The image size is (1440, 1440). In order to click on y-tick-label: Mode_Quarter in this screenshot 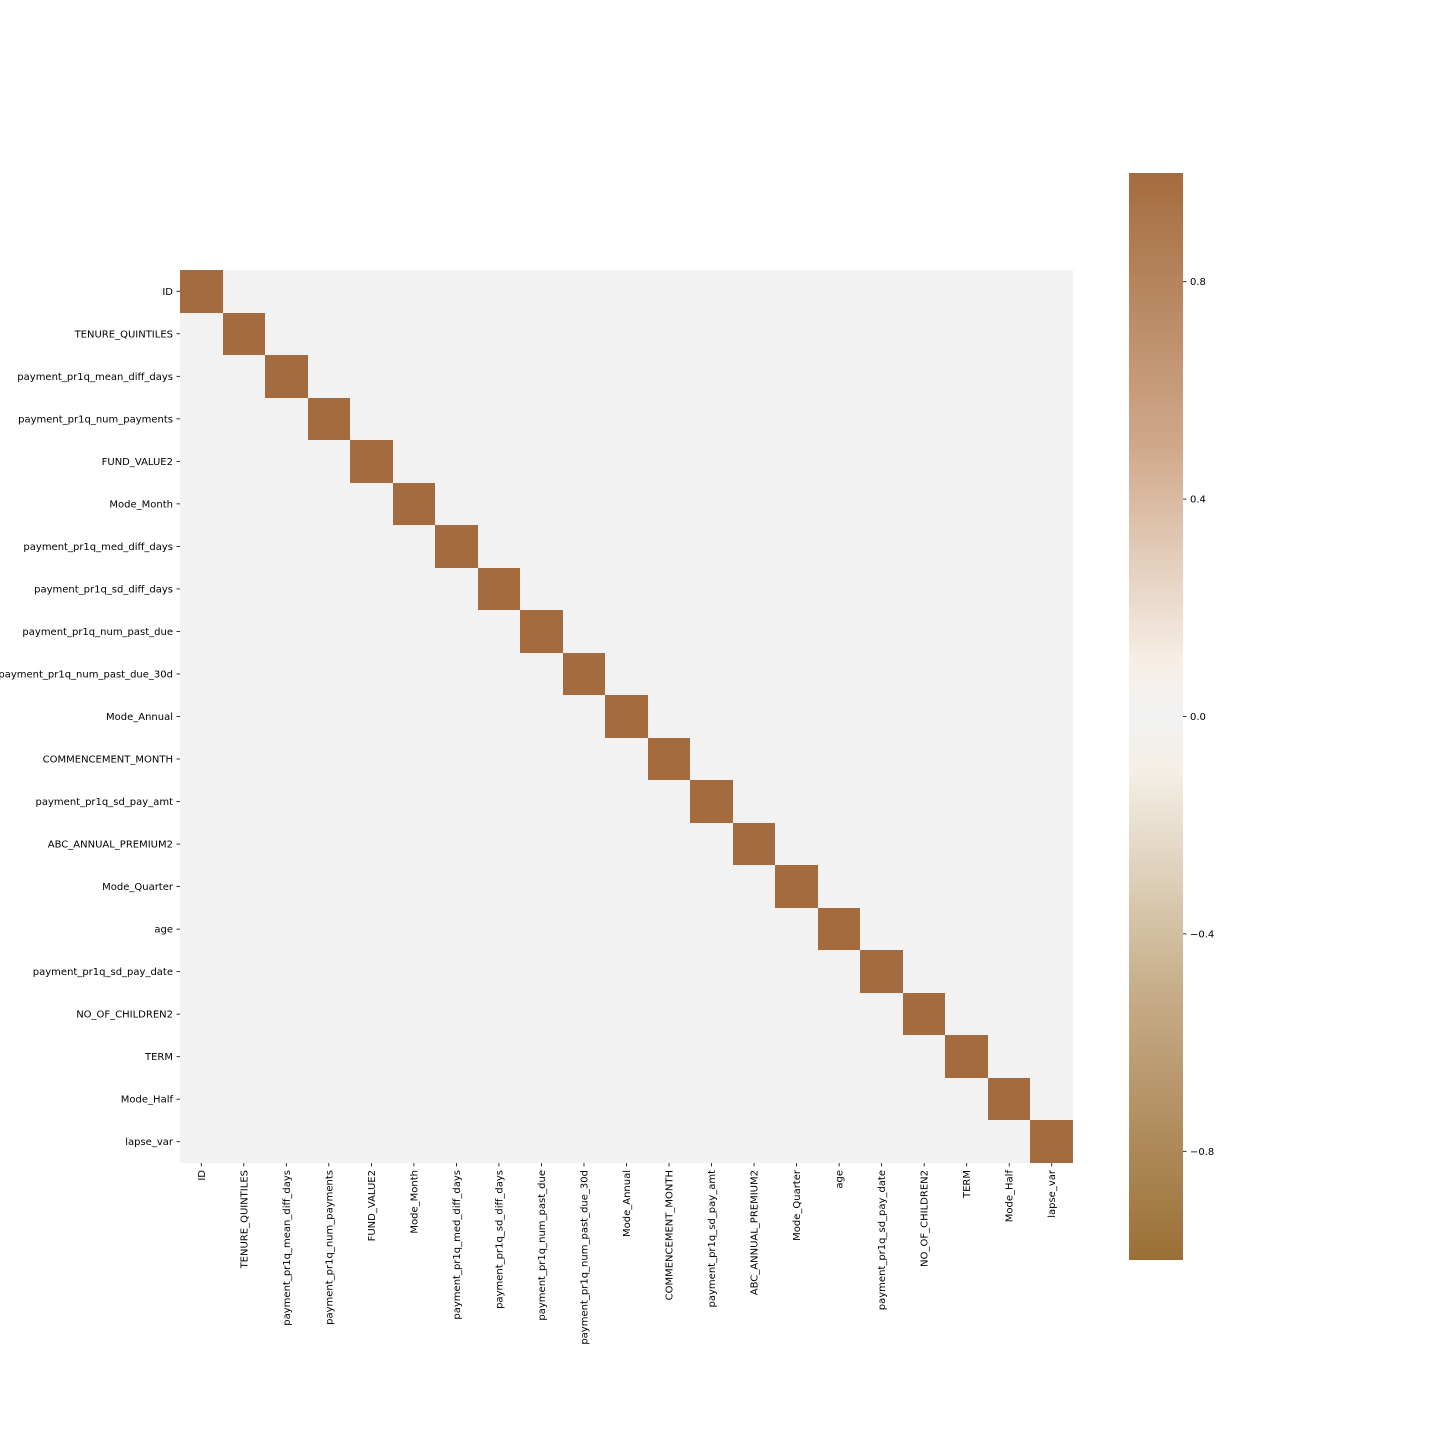, I will do `click(138, 887)`.